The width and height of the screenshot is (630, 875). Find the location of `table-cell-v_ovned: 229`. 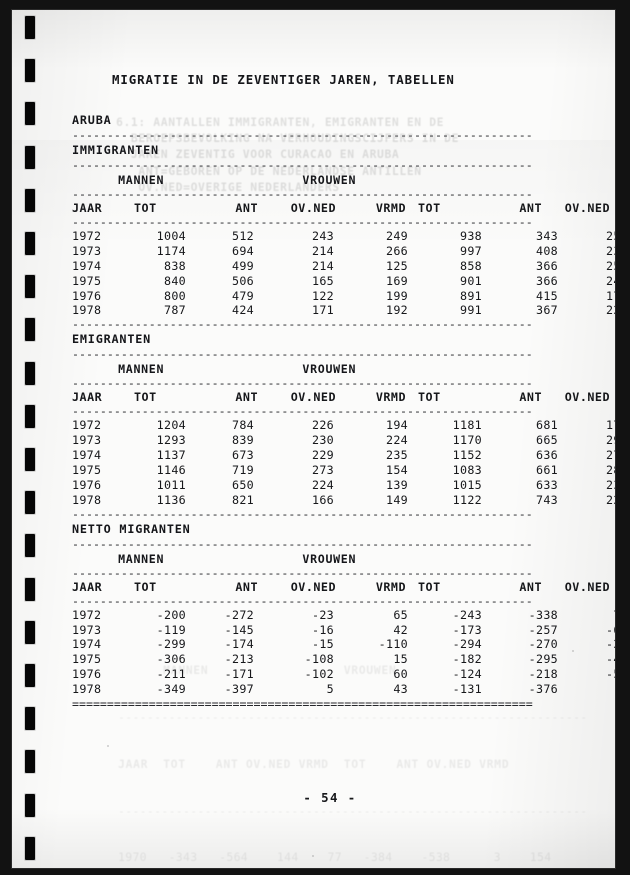

table-cell-v_ovned: 229 is located at coordinates (610, 310).